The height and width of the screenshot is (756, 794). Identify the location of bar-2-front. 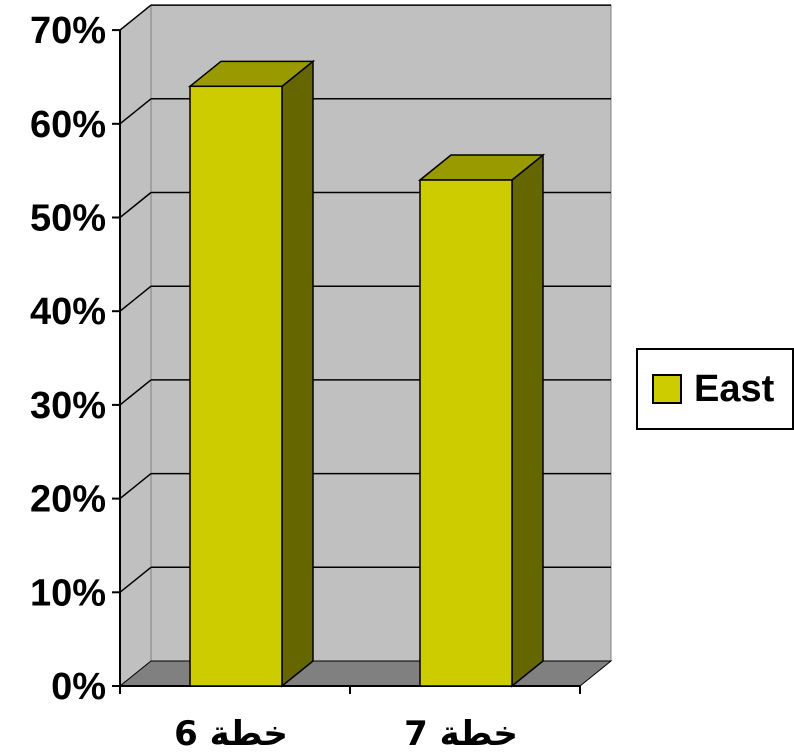
(466, 433).